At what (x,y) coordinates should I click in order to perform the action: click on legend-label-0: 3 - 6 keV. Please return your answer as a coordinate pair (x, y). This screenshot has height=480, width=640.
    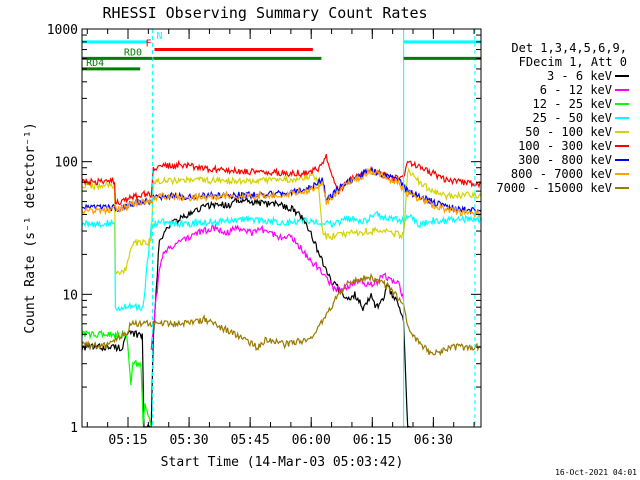
    Looking at the image, I should click on (579, 76).